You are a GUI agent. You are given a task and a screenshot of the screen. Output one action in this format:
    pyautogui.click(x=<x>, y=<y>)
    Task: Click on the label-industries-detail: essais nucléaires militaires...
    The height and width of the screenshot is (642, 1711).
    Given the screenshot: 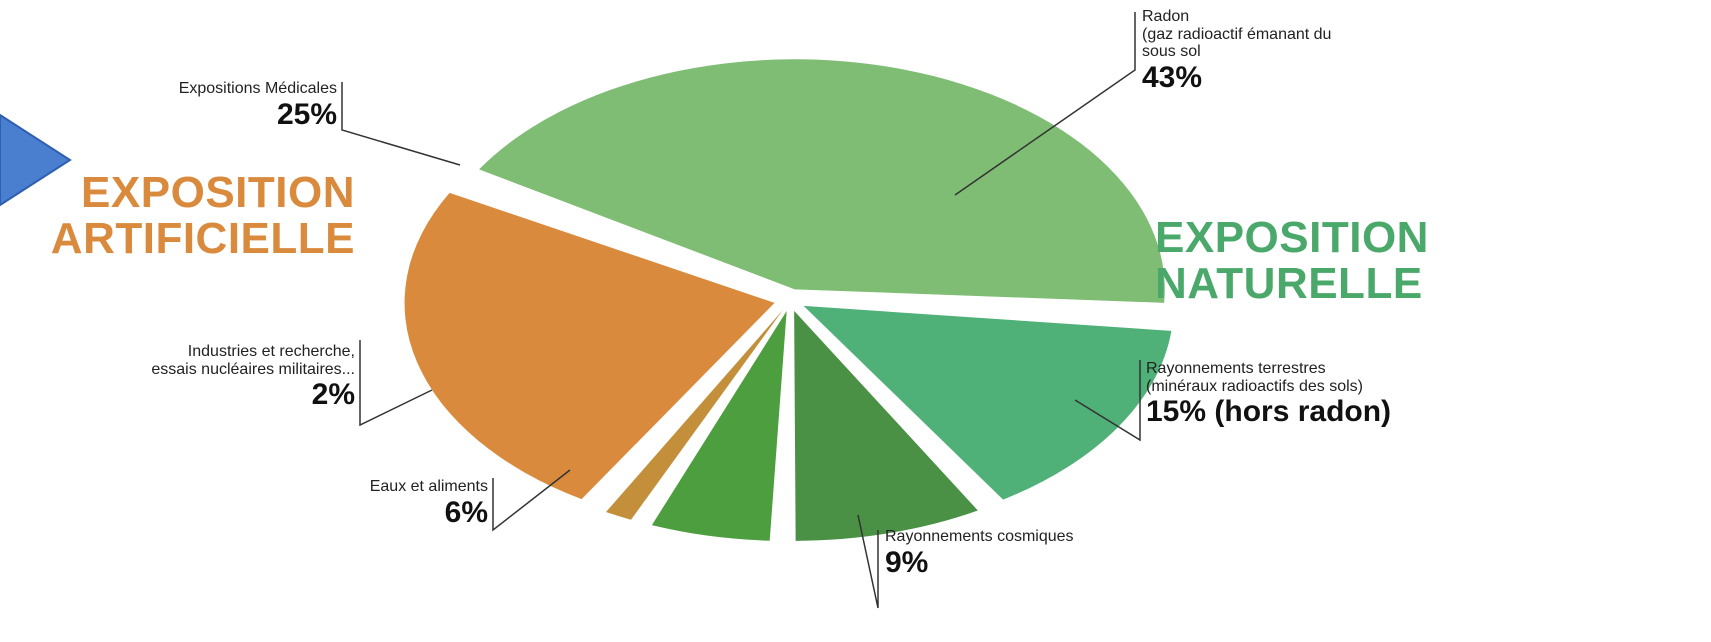 What is the action you would take?
    pyautogui.click(x=253, y=369)
    